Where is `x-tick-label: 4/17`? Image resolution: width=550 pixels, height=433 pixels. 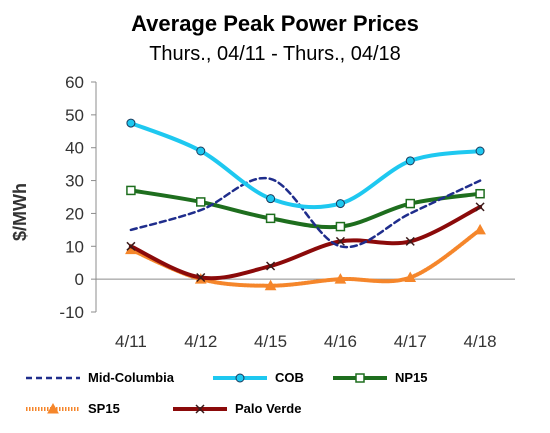 x-tick-label: 4/17 is located at coordinates (410, 341).